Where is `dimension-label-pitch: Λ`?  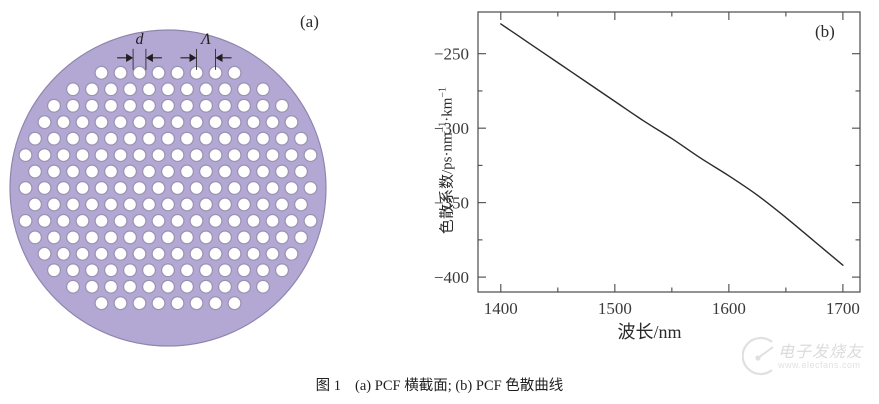 dimension-label-pitch: Λ is located at coordinates (205, 39).